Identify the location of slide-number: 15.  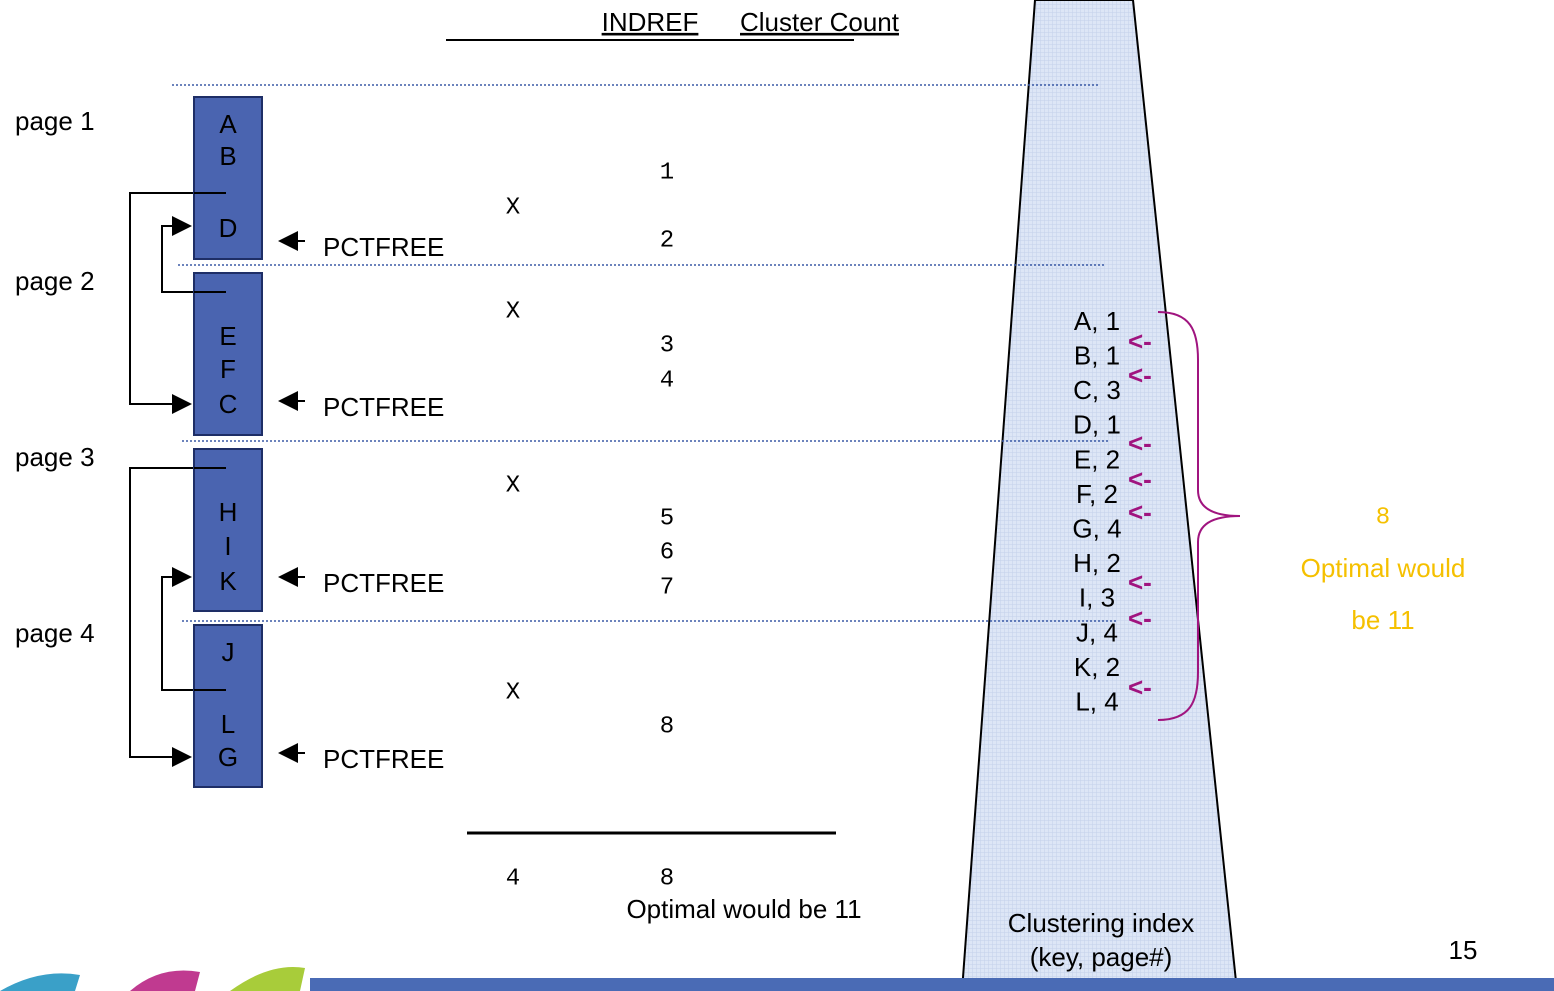
(1463, 950).